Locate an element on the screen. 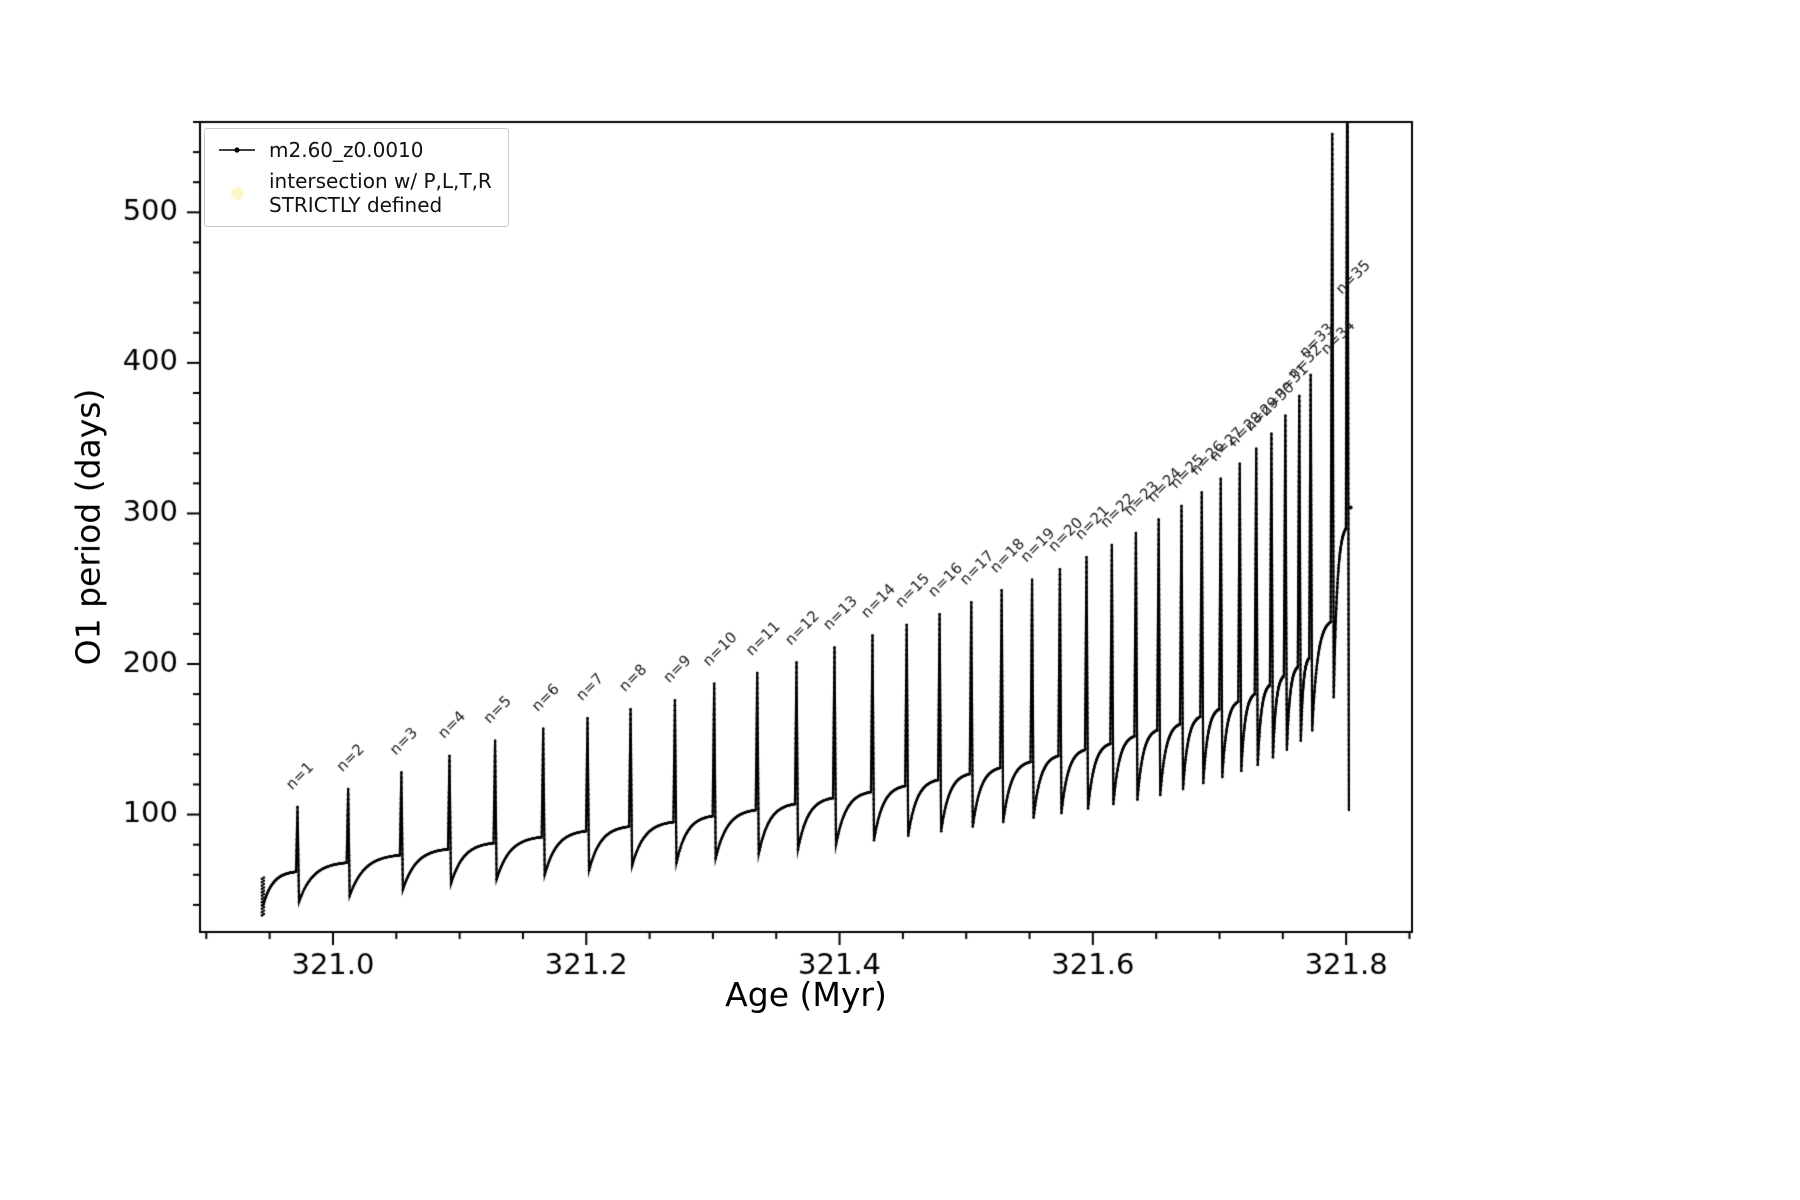  legend-item-intersection: intersection w/ P,L,T,R STRICTLY defined is located at coordinates (354, 193).